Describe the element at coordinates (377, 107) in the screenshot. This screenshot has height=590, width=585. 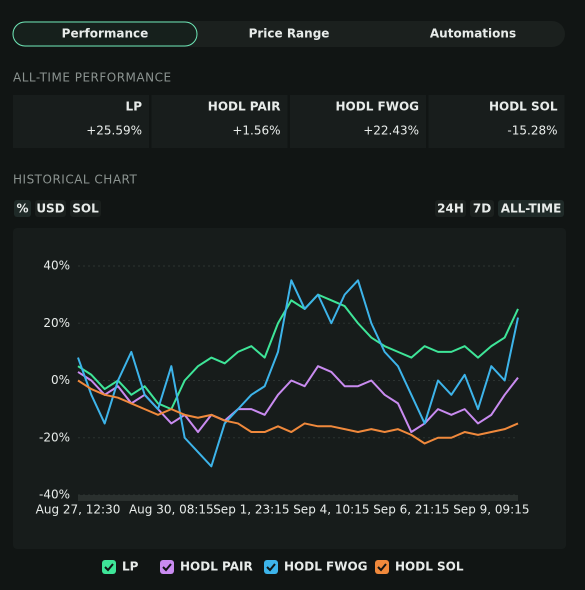
I see `metric-label: HODL FWOG` at that location.